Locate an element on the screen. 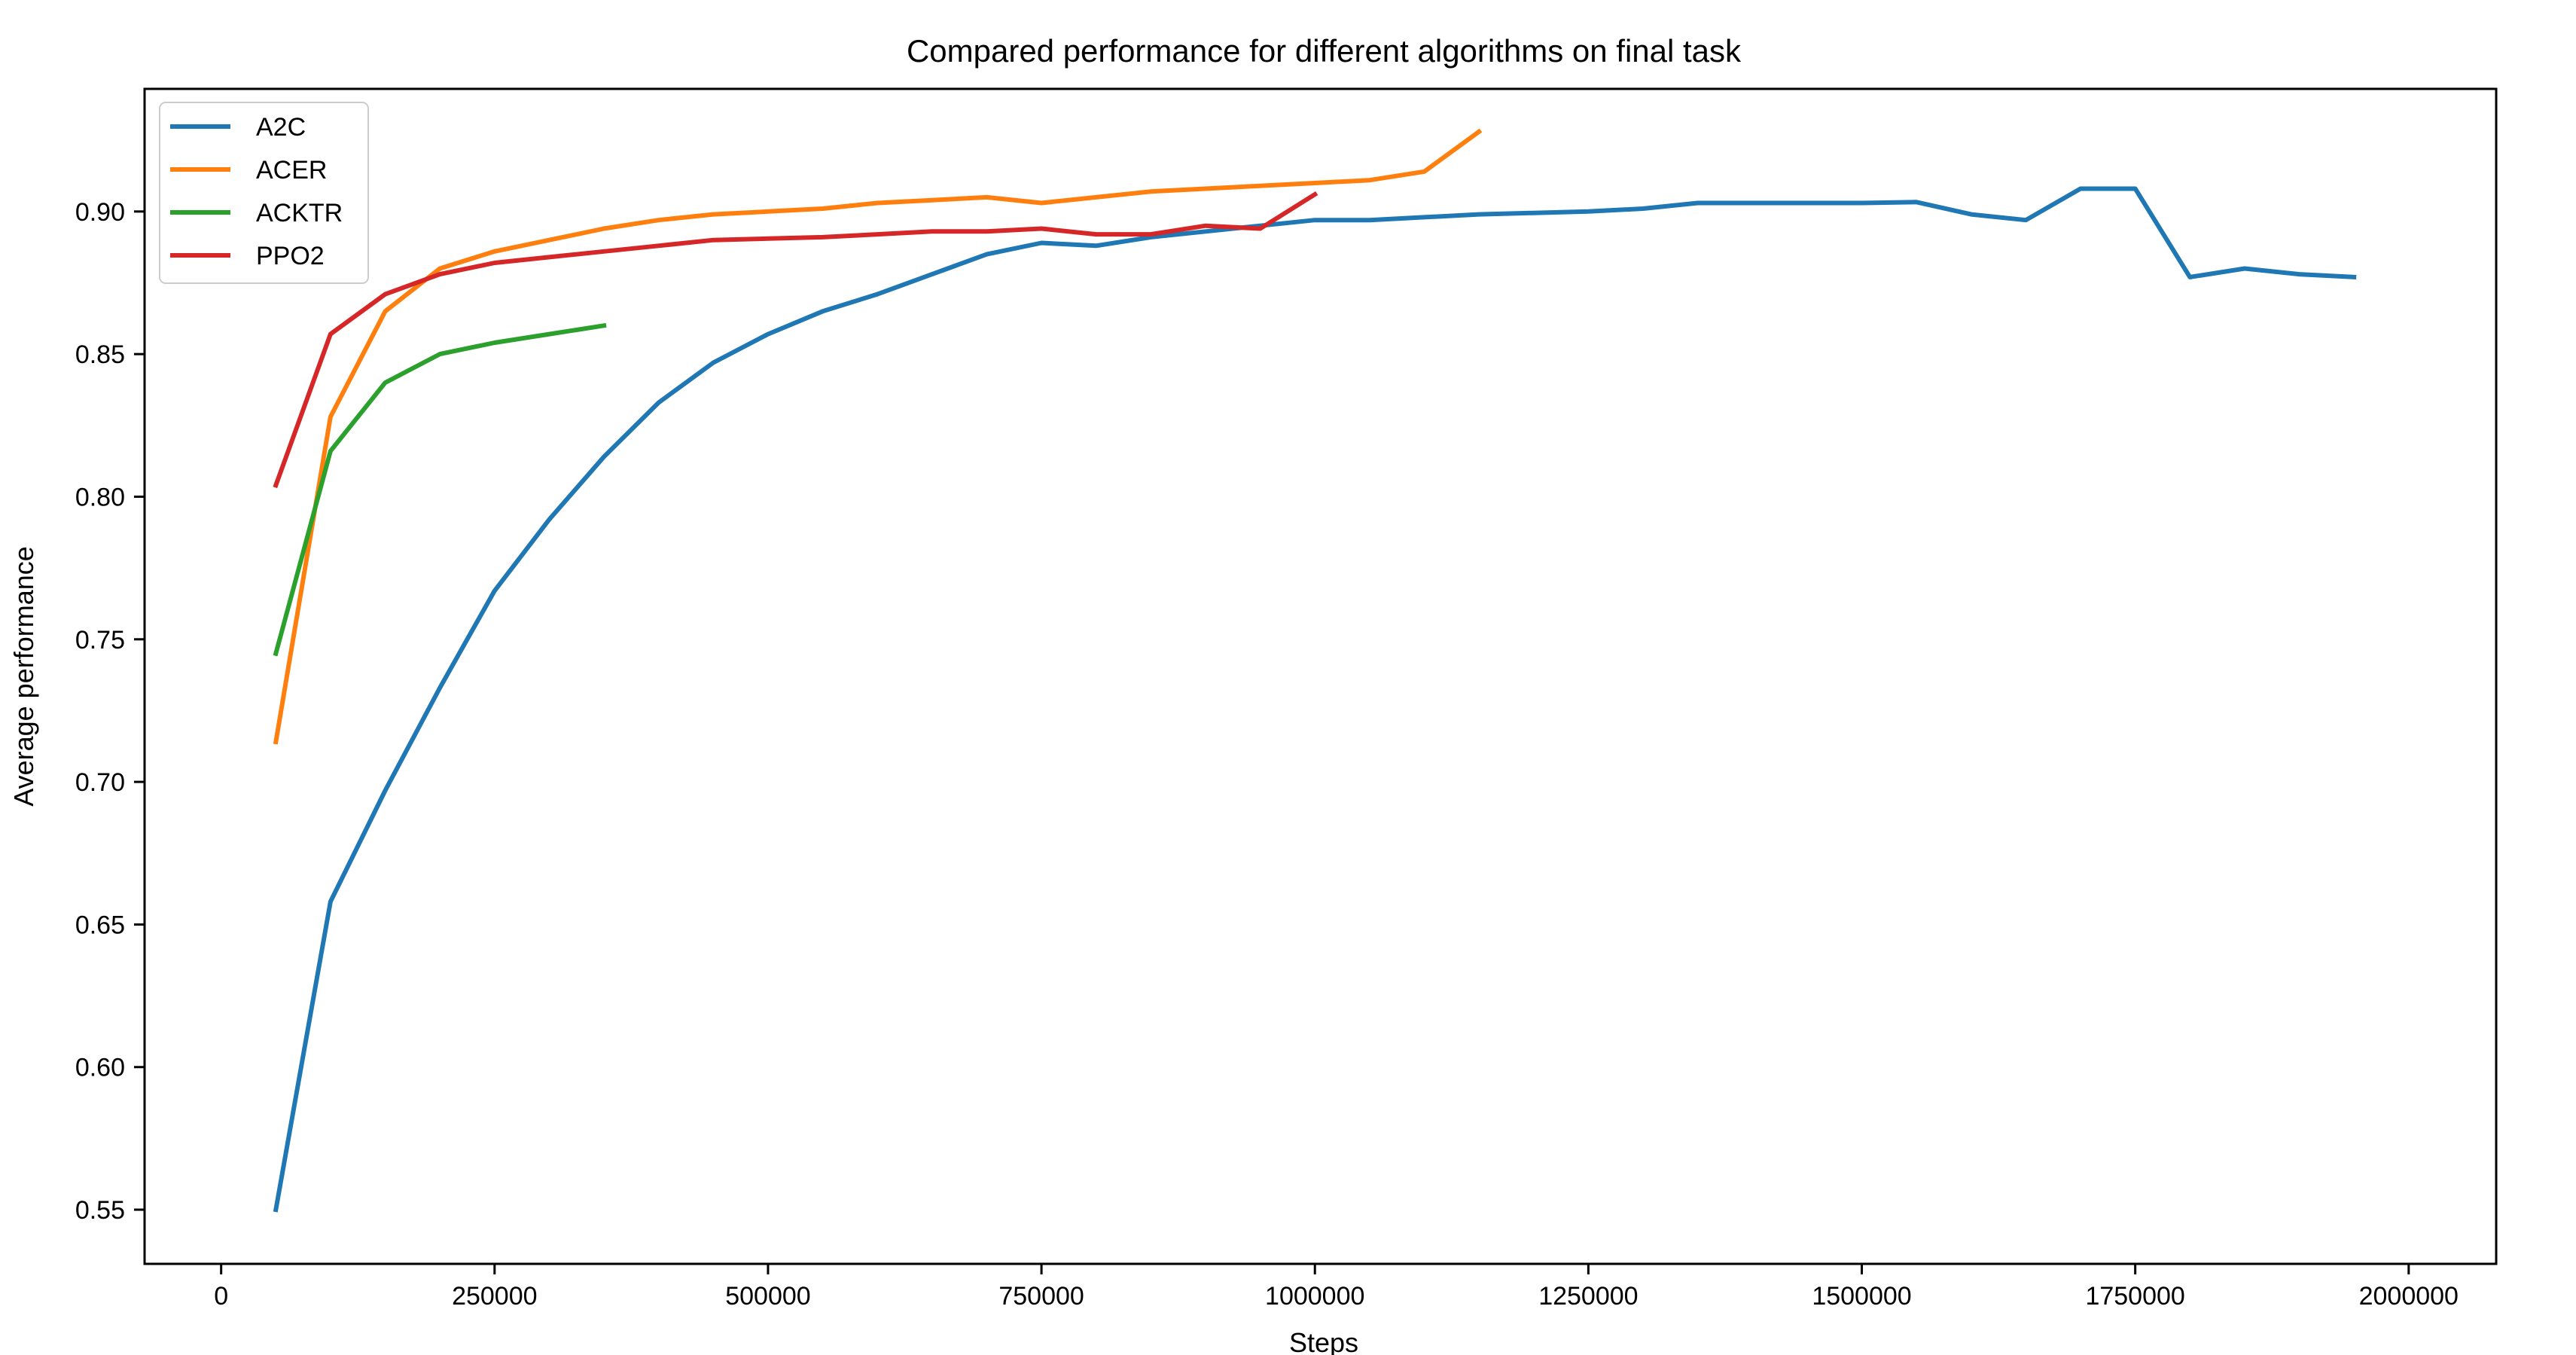 The image size is (2576, 1355). x-tick-label: 2000000 is located at coordinates (2409, 1296).